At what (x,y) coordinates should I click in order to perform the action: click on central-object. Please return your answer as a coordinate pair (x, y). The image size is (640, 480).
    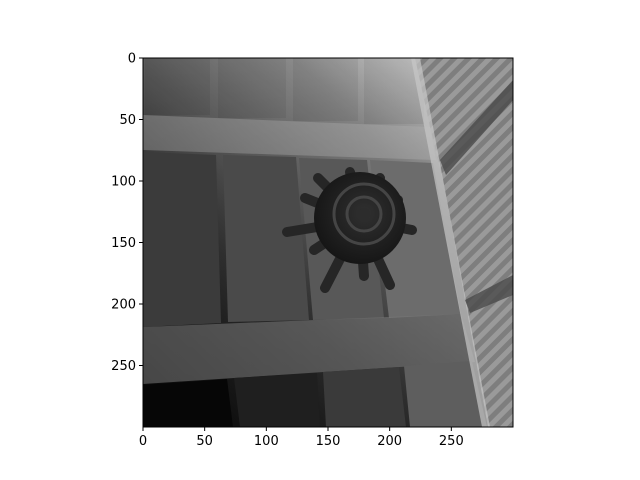
    Looking at the image, I should click on (349, 230).